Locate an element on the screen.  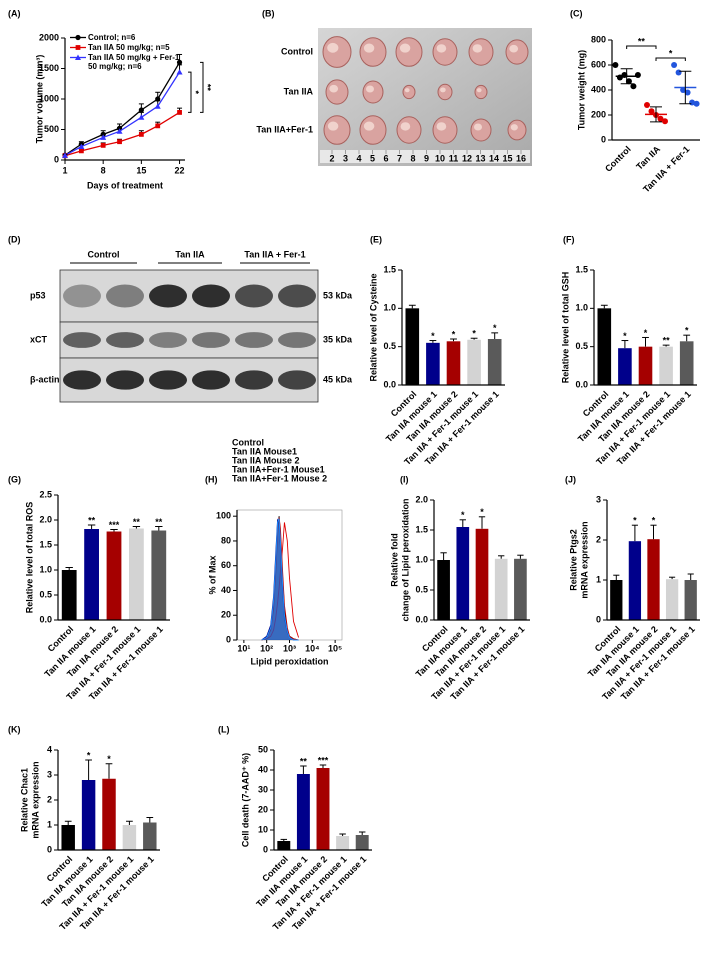
ruler-label: 11 is located at coordinates (454, 158).